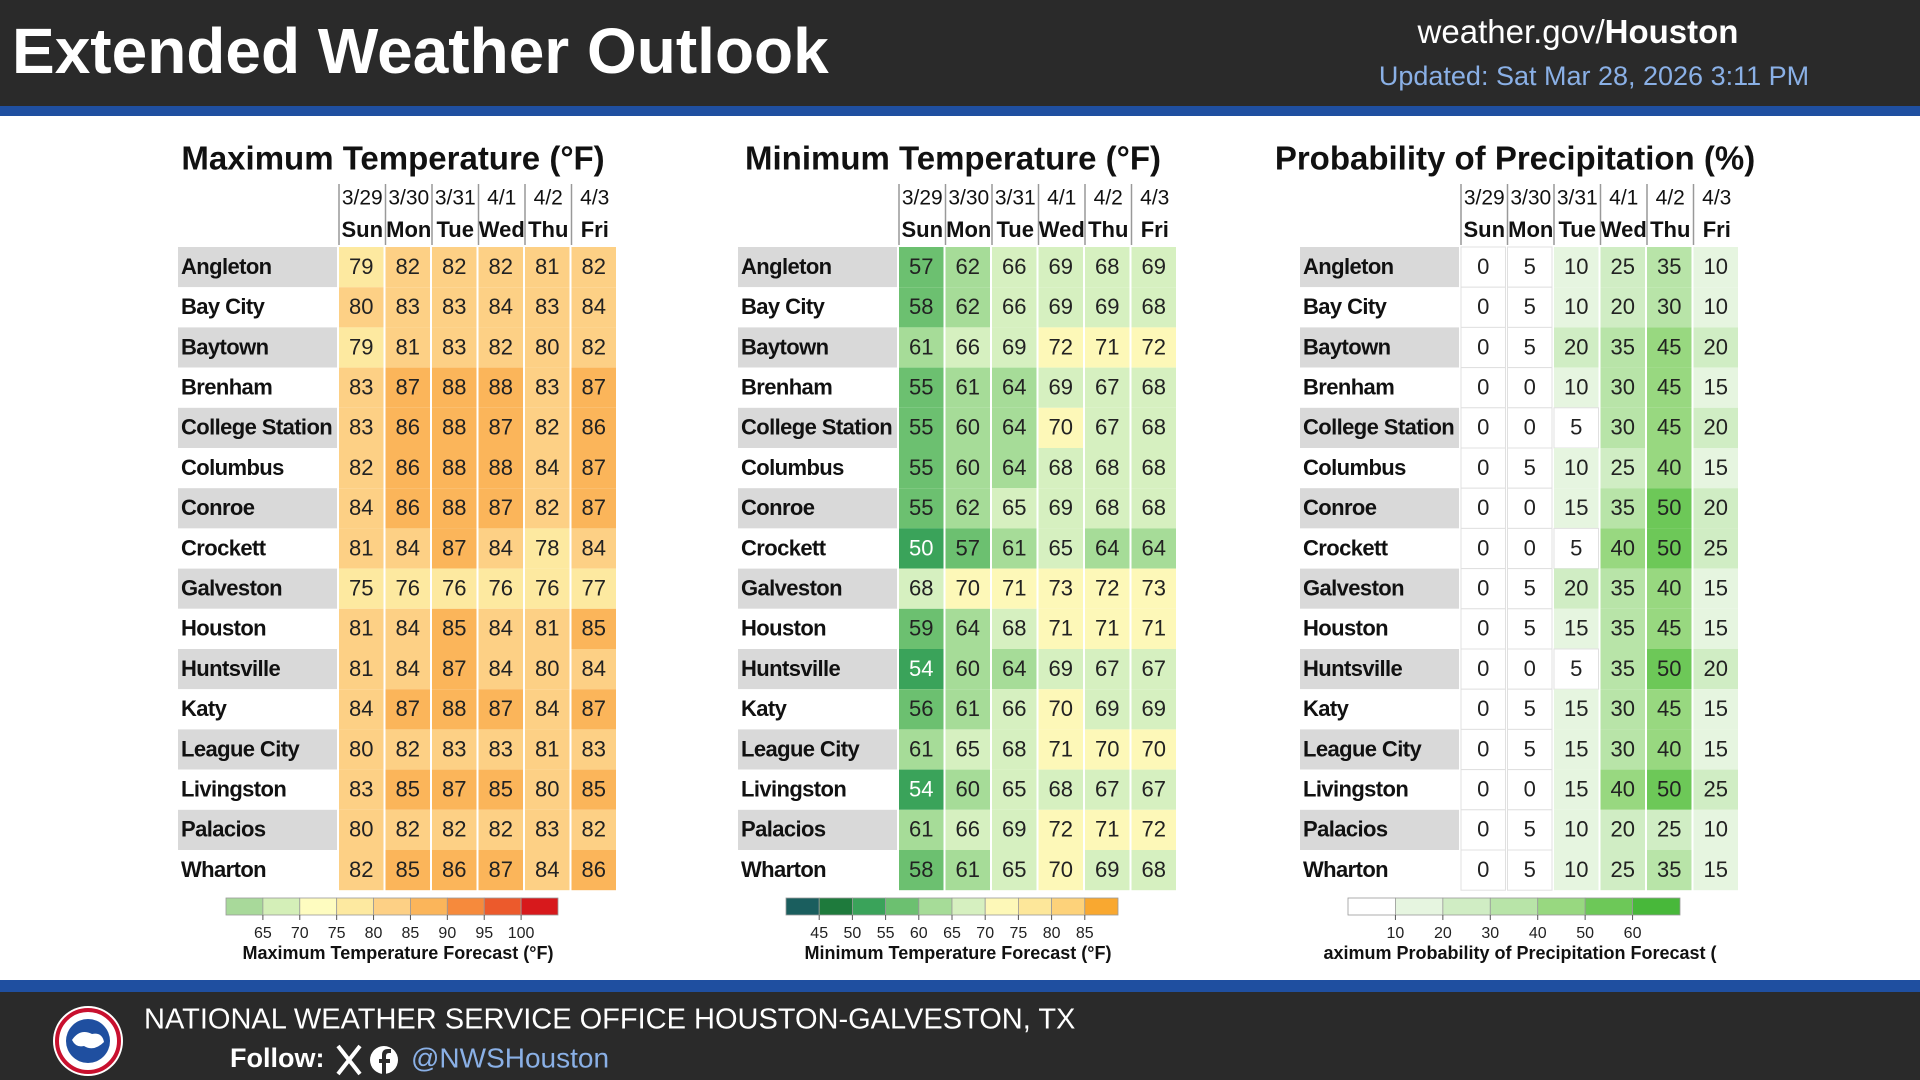 The height and width of the screenshot is (1080, 1920). Describe the element at coordinates (968, 427) in the screenshot. I see `cell-value: 60` at that location.